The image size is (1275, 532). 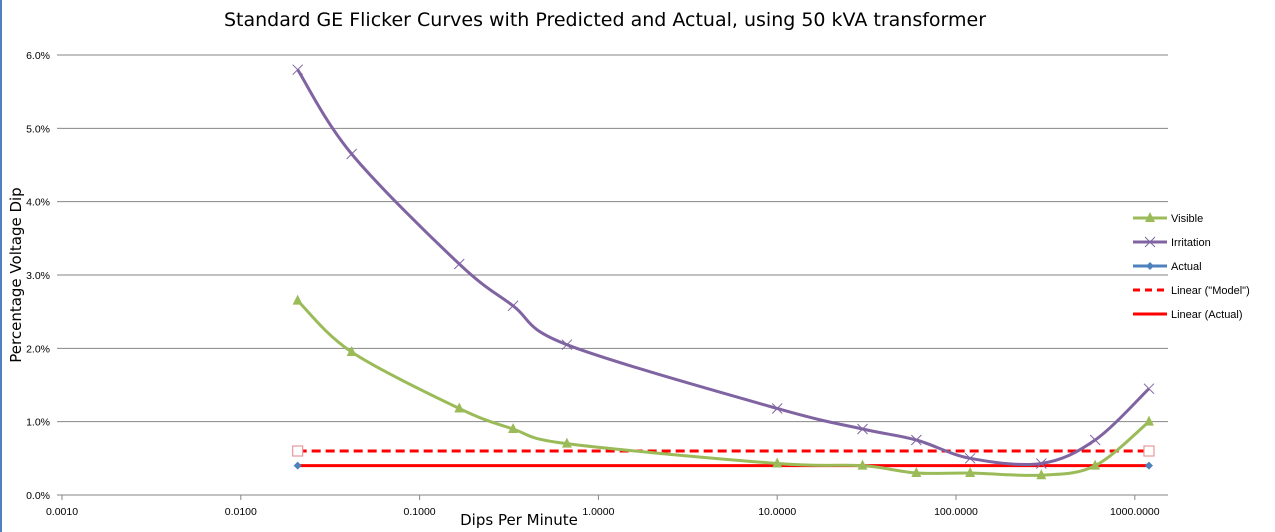 I want to click on chart-border, so click(x=1, y=266).